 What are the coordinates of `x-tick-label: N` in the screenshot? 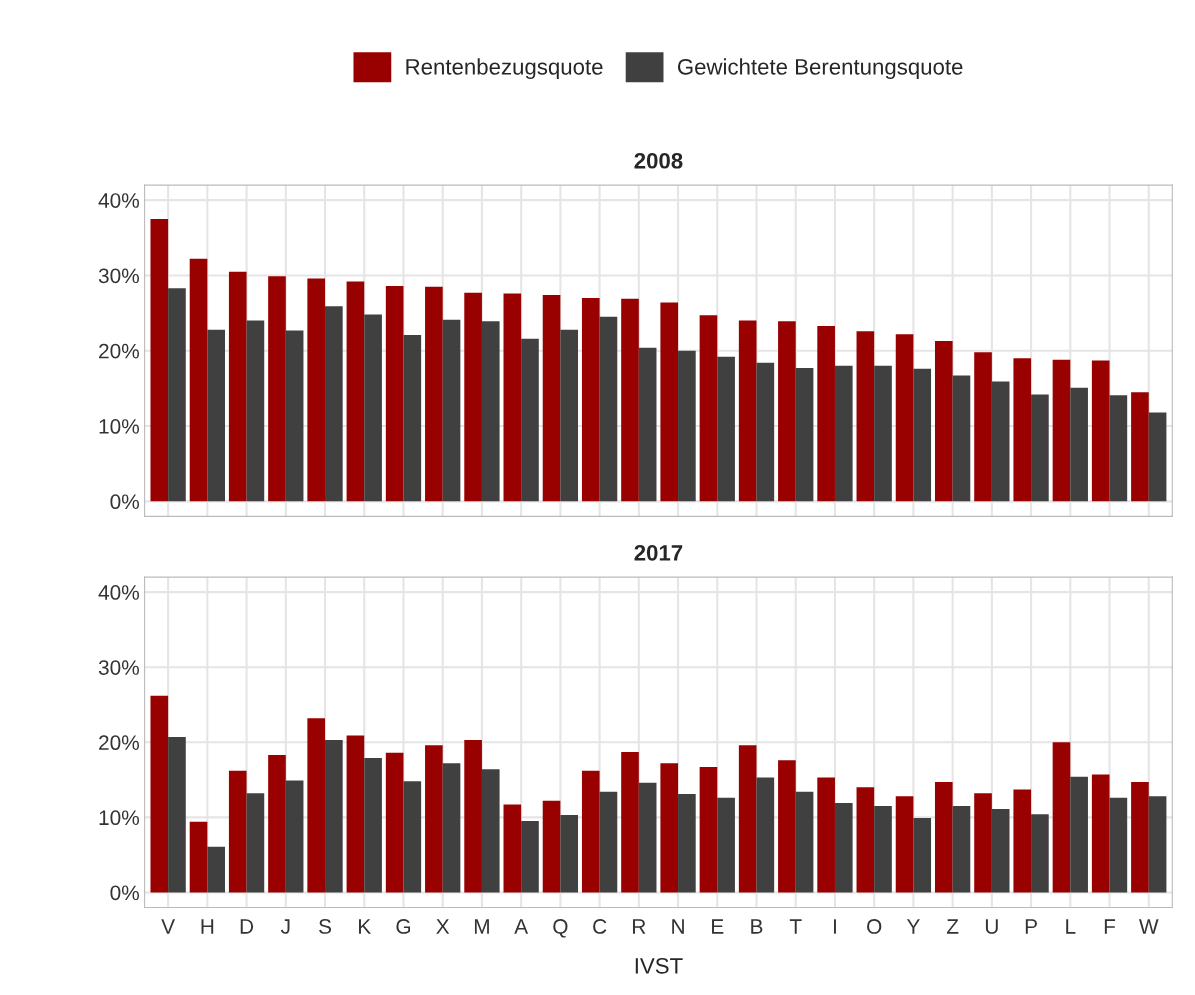 It's located at (678, 926).